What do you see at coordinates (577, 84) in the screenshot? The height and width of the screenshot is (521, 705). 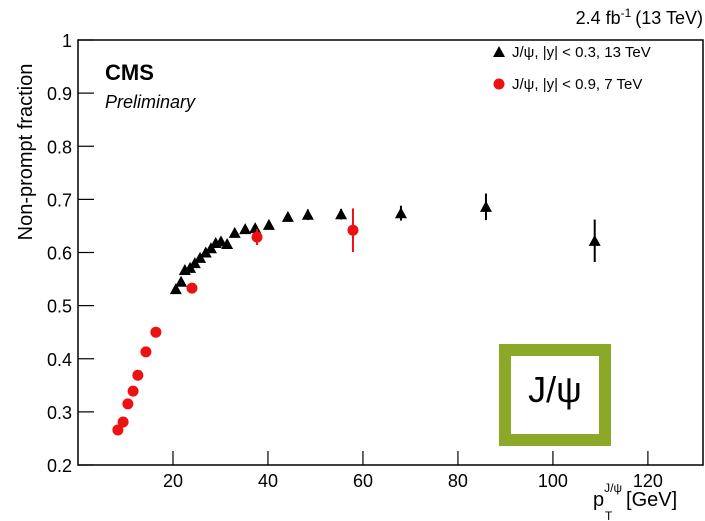 I see `legend-label: J/ψ, |y| < 0.9, 7 TeV` at bounding box center [577, 84].